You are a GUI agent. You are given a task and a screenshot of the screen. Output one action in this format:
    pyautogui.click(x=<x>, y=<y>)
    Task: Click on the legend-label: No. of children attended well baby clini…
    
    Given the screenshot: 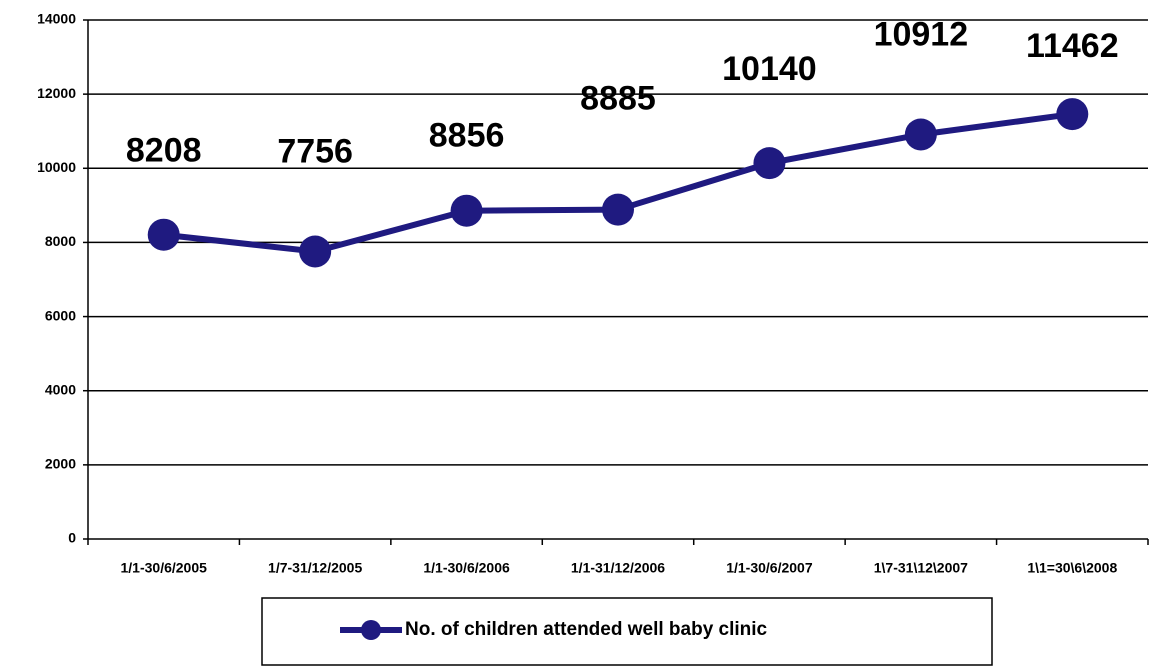 What is the action you would take?
    pyautogui.click(x=586, y=629)
    